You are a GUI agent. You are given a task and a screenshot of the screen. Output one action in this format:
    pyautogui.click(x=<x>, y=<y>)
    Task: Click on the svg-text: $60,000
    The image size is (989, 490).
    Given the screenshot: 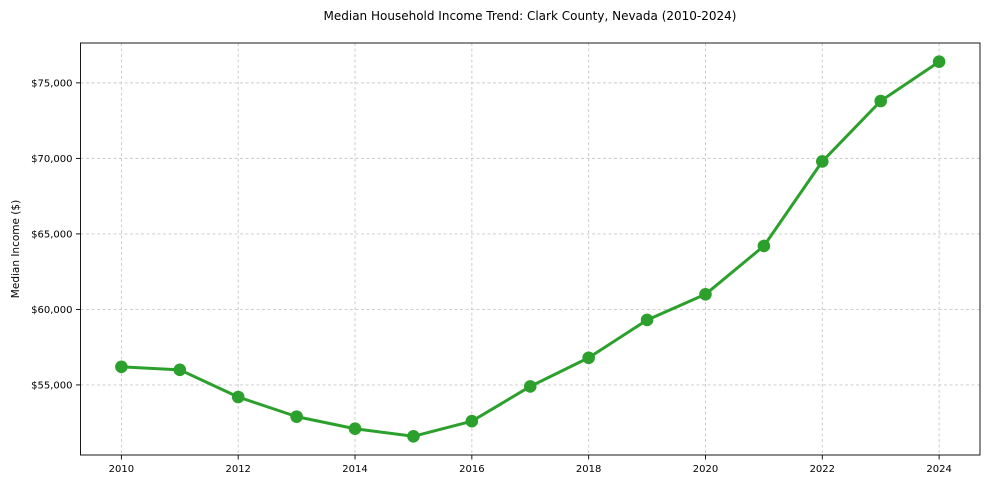 What is the action you would take?
    pyautogui.click(x=51, y=310)
    